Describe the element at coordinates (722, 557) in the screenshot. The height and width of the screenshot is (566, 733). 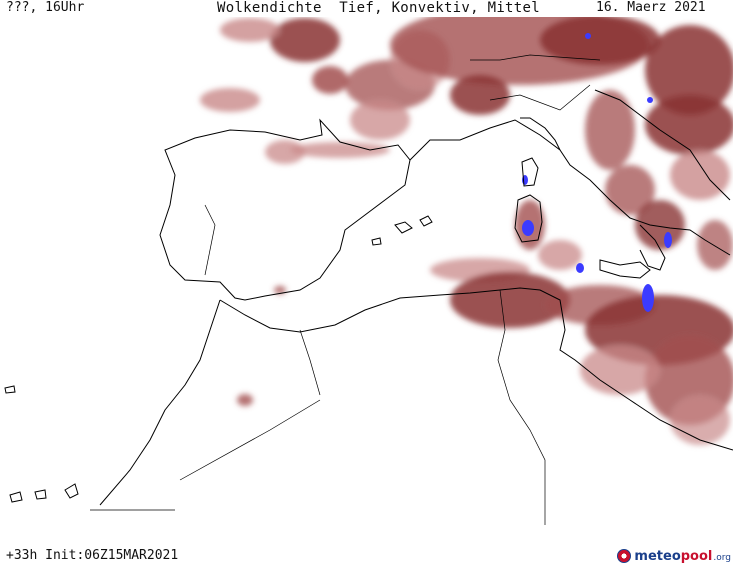
I see `brand-text-domain: .org` at that location.